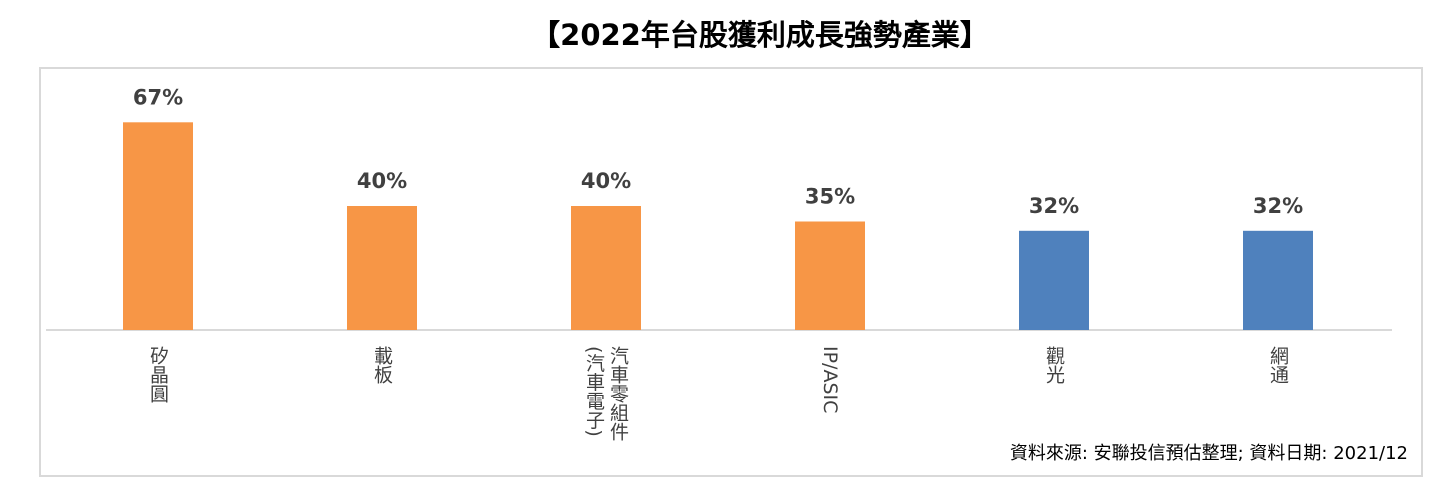 Image resolution: width=1452 pixels, height=492 pixels. I want to click on x-tick-label: 矽晶圓, so click(158, 374).